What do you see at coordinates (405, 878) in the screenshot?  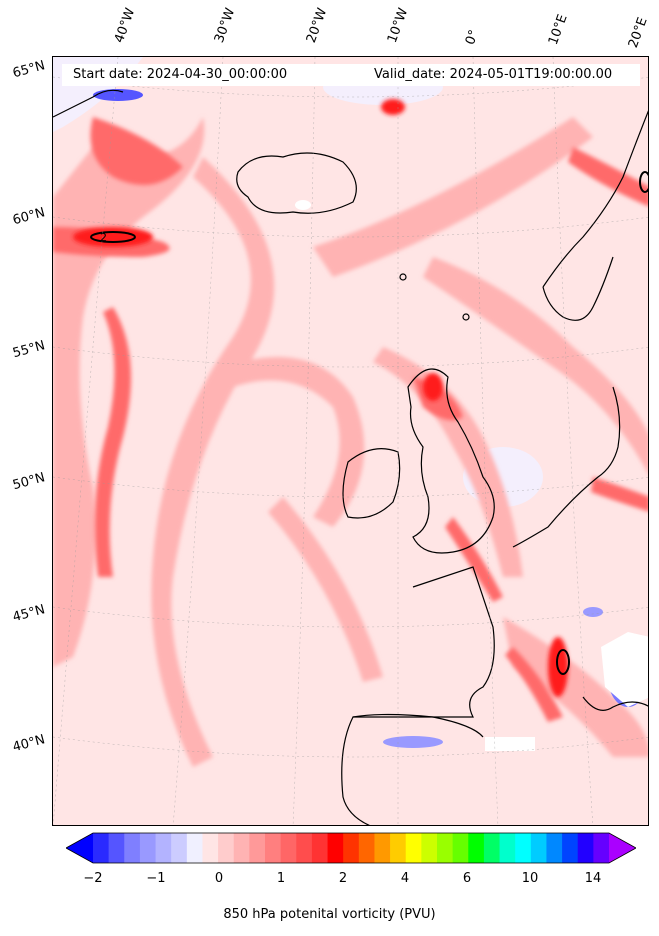 I see `colorbar-tick-4: 4` at bounding box center [405, 878].